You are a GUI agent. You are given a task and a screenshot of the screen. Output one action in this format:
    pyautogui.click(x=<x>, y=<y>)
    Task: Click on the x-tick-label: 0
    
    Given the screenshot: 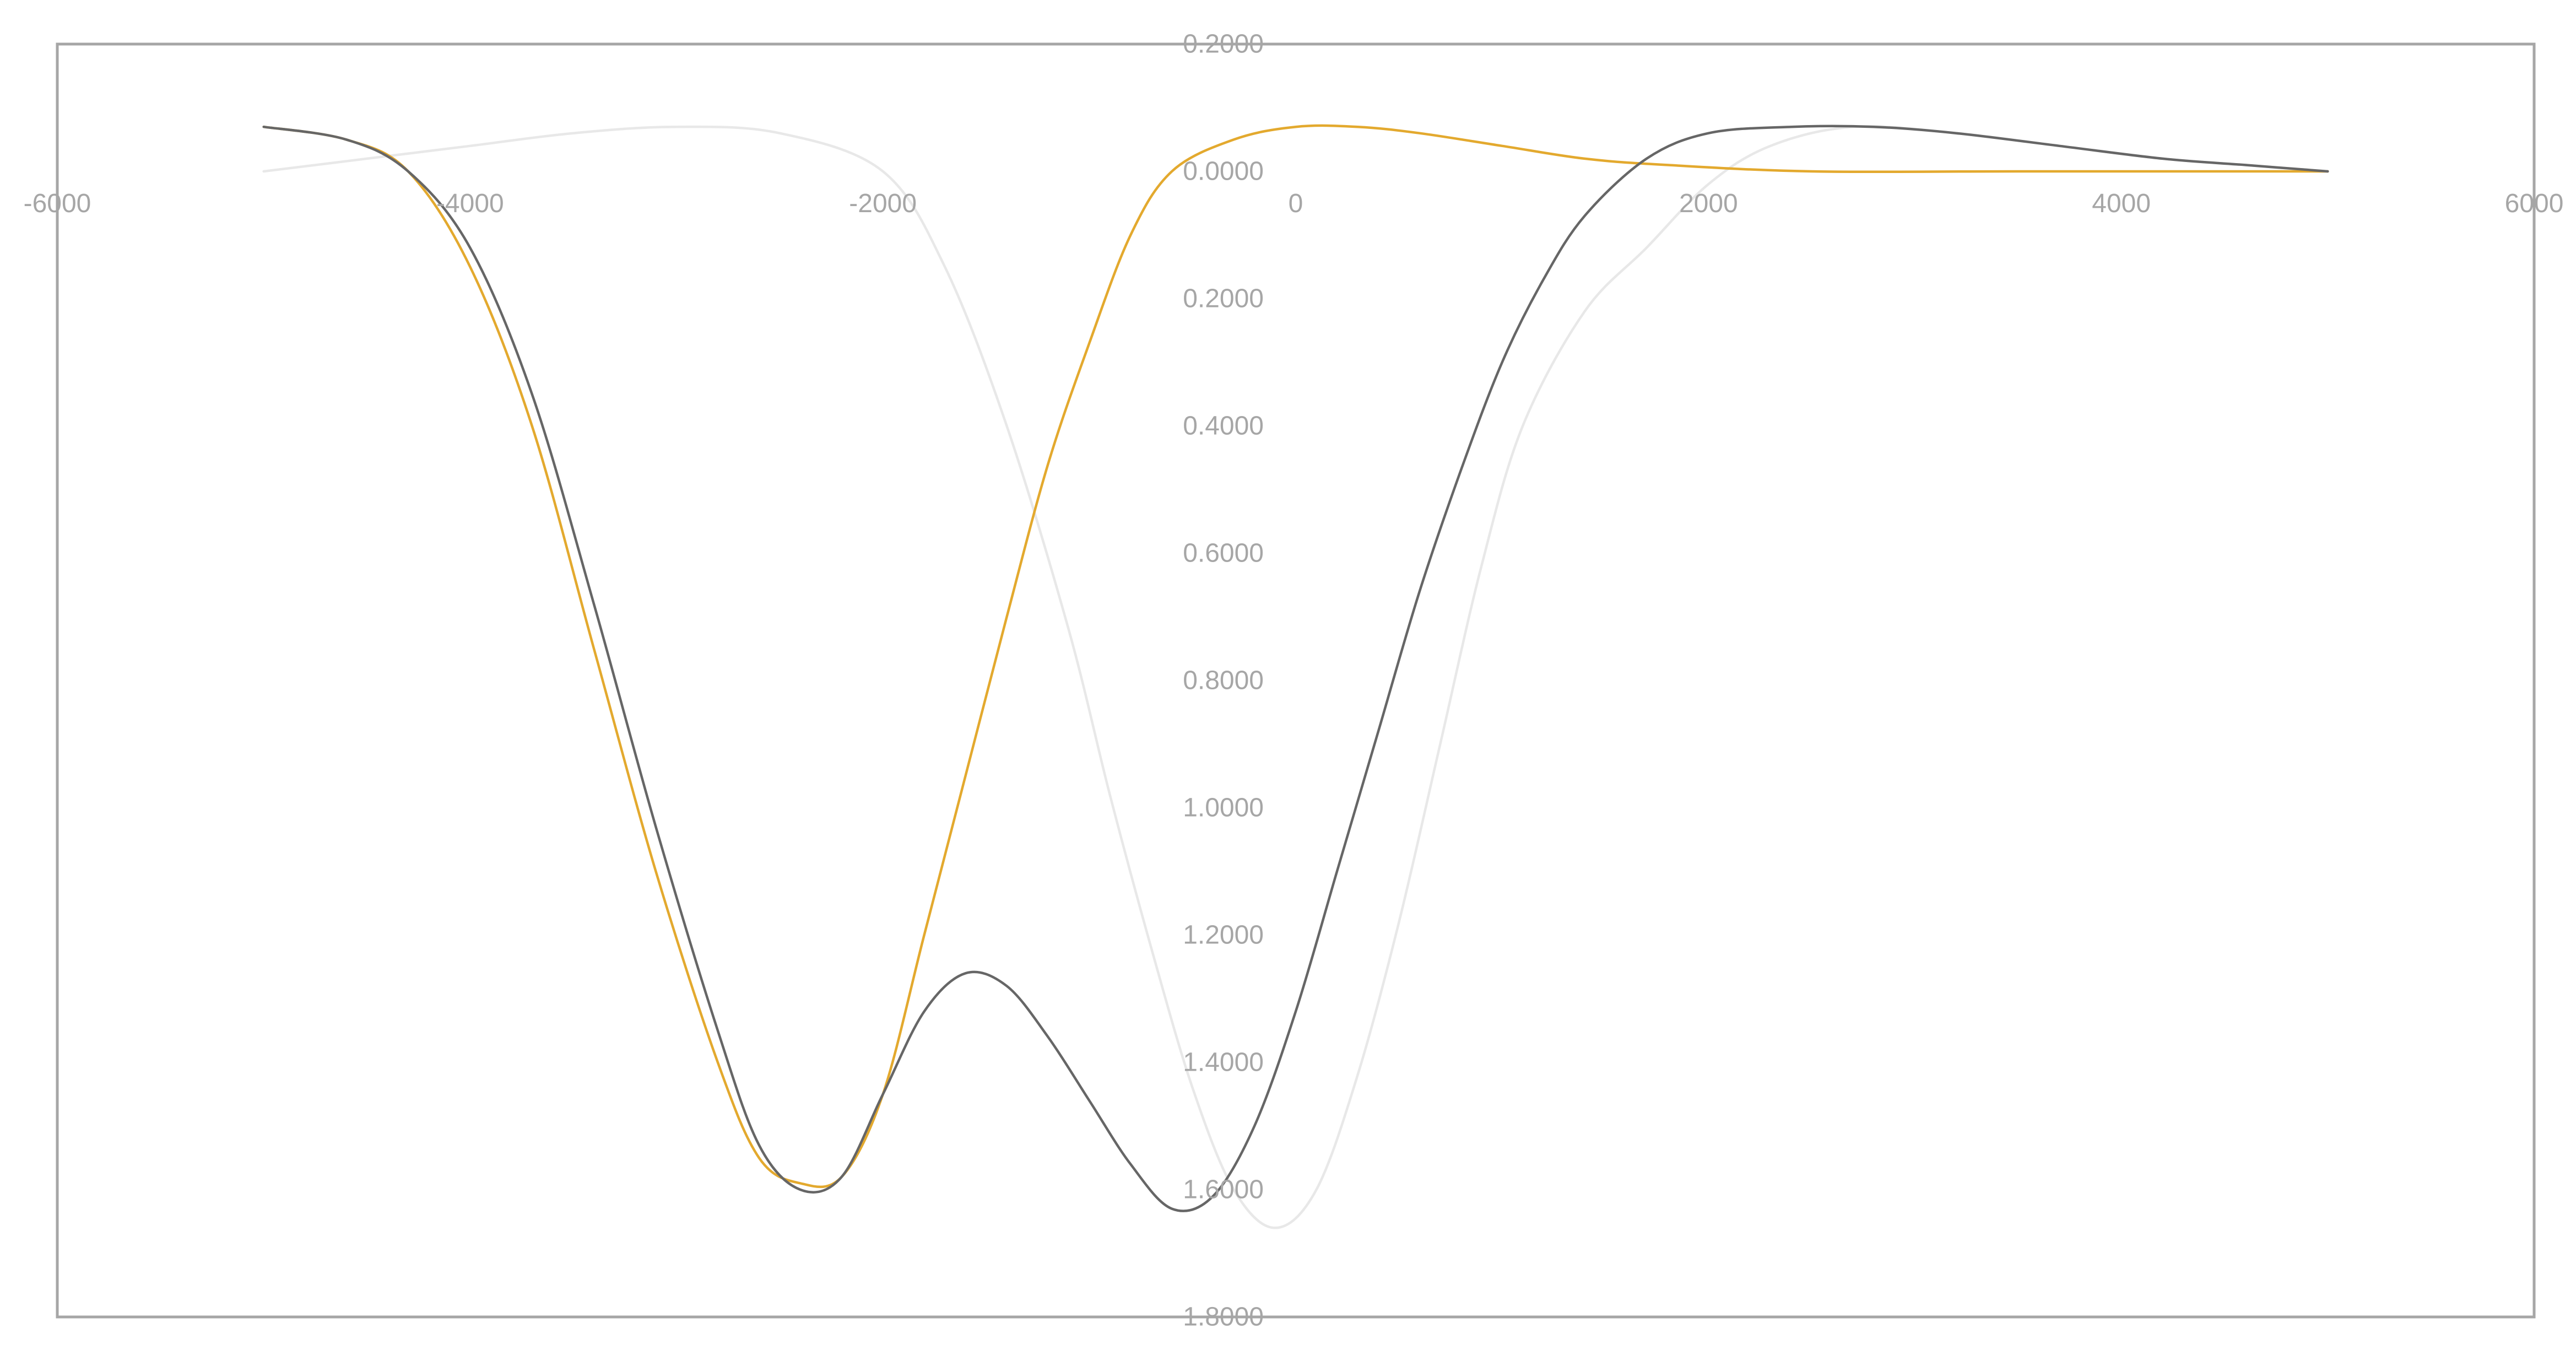 What is the action you would take?
    pyautogui.click(x=1296, y=204)
    